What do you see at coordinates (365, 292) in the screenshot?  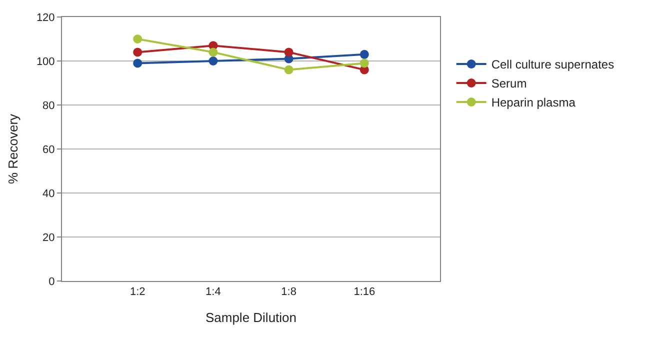 I see `x-tick-label: 1:16` at bounding box center [365, 292].